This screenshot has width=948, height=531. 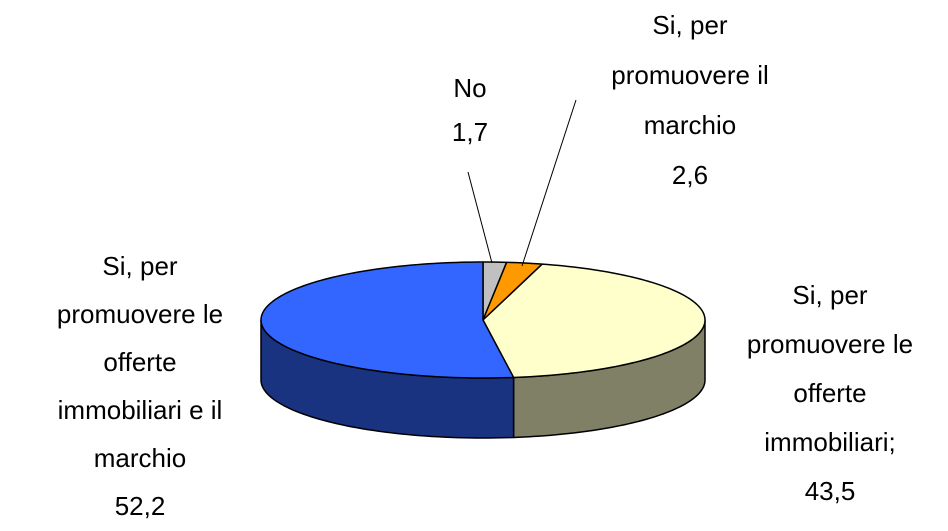 I want to click on category-label: No, so click(x=470, y=88).